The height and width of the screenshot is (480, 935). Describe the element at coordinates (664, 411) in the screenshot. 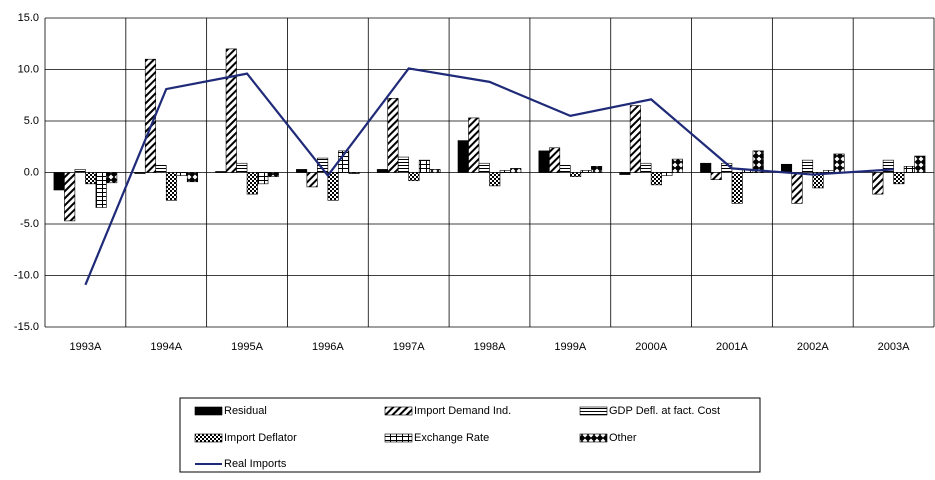

I see `legend-label: GDP Defl. at fact. Cost` at that location.